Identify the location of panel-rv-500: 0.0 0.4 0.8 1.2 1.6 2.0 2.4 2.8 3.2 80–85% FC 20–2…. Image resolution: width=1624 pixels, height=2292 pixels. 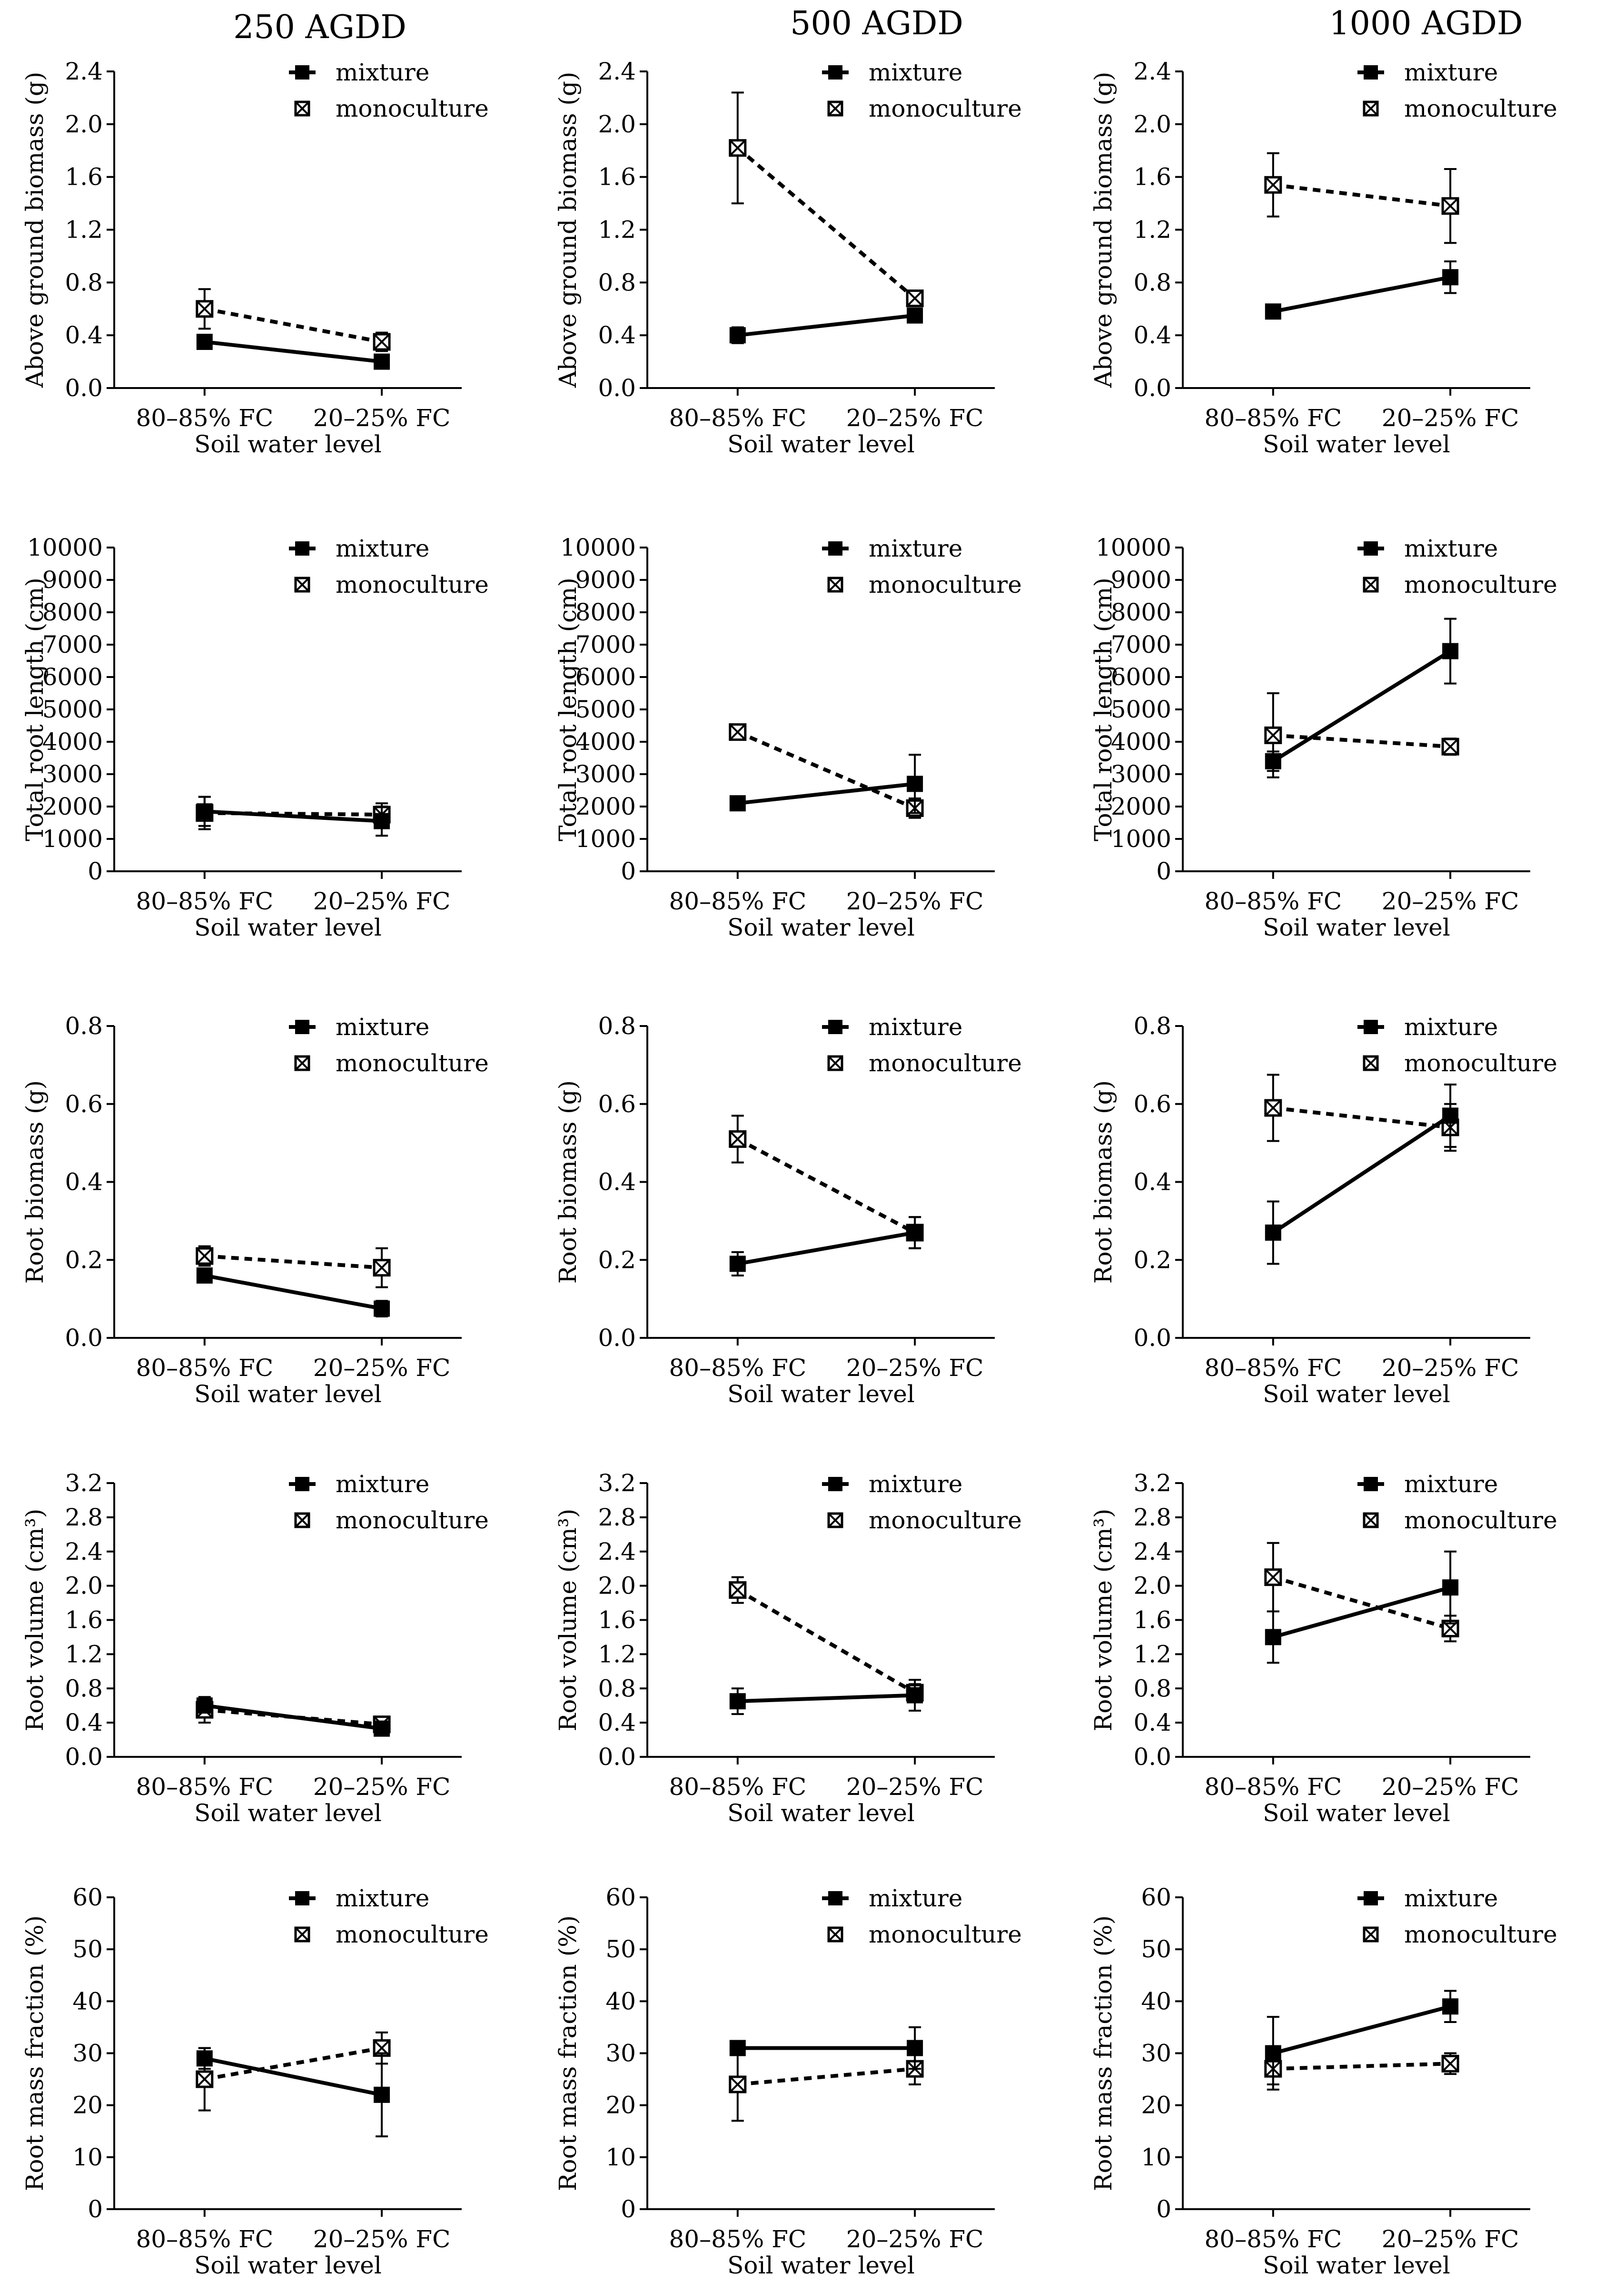
(788, 1648).